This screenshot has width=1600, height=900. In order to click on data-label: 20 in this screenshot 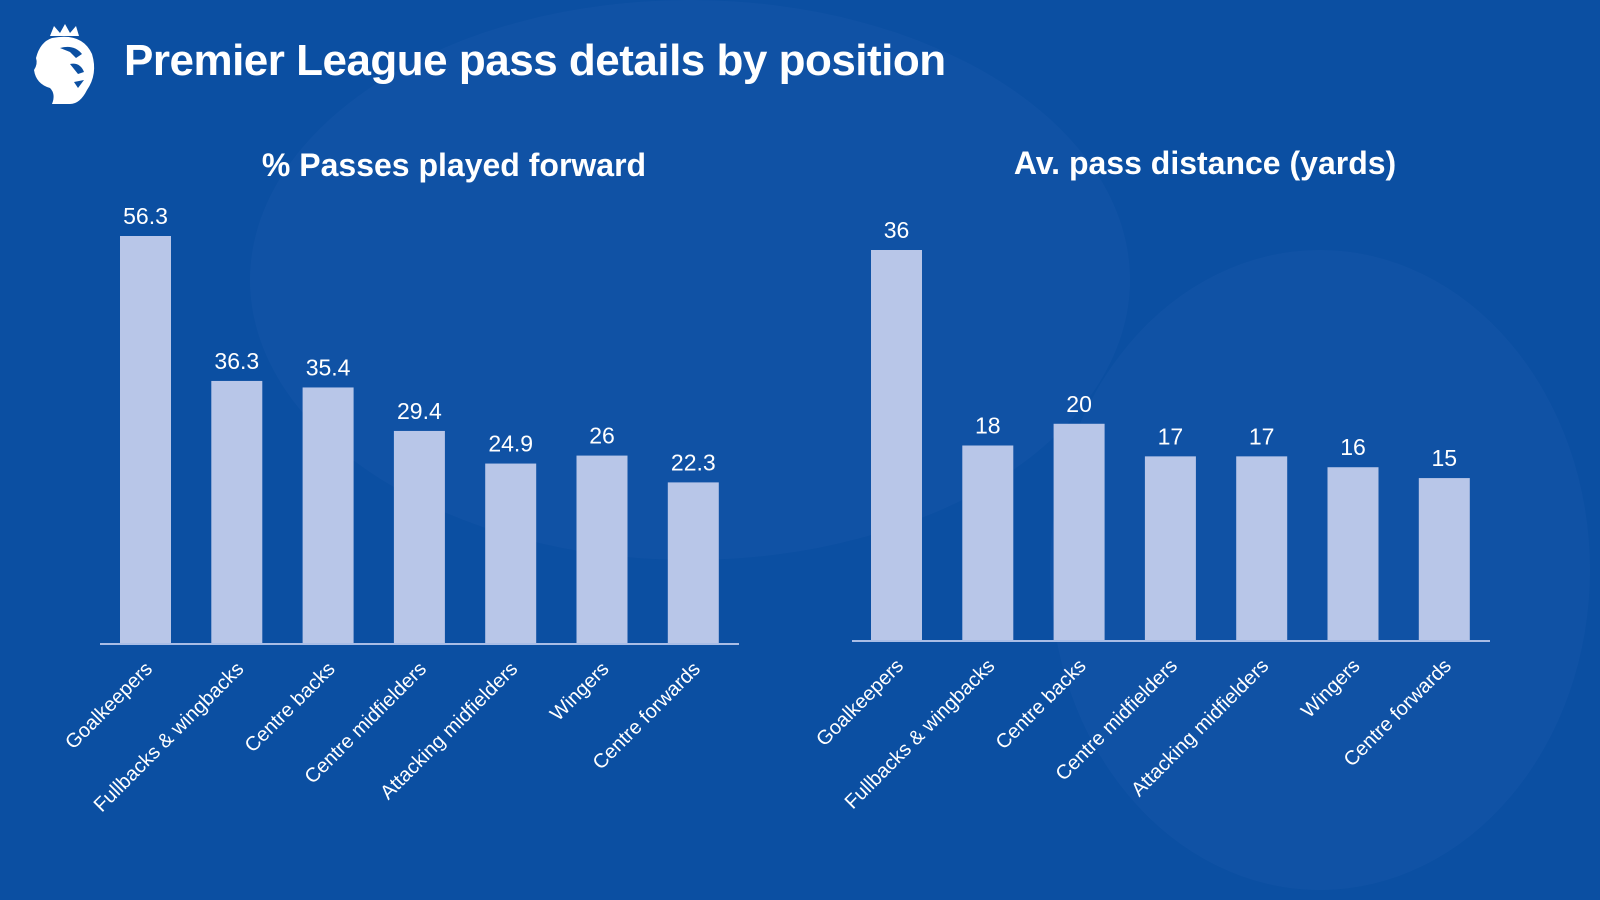, I will do `click(1079, 404)`.